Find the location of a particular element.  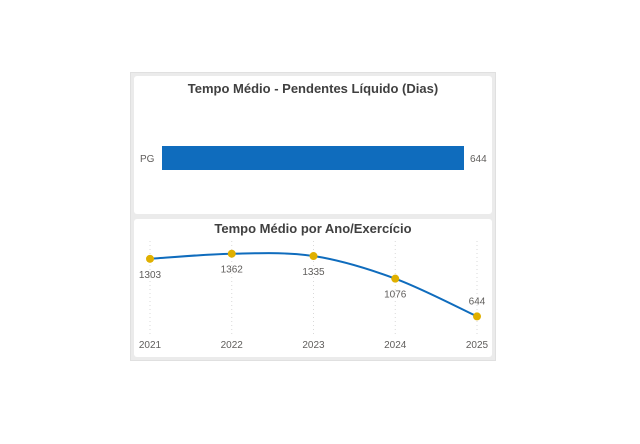

x-tick-label: 2023 is located at coordinates (313, 345).